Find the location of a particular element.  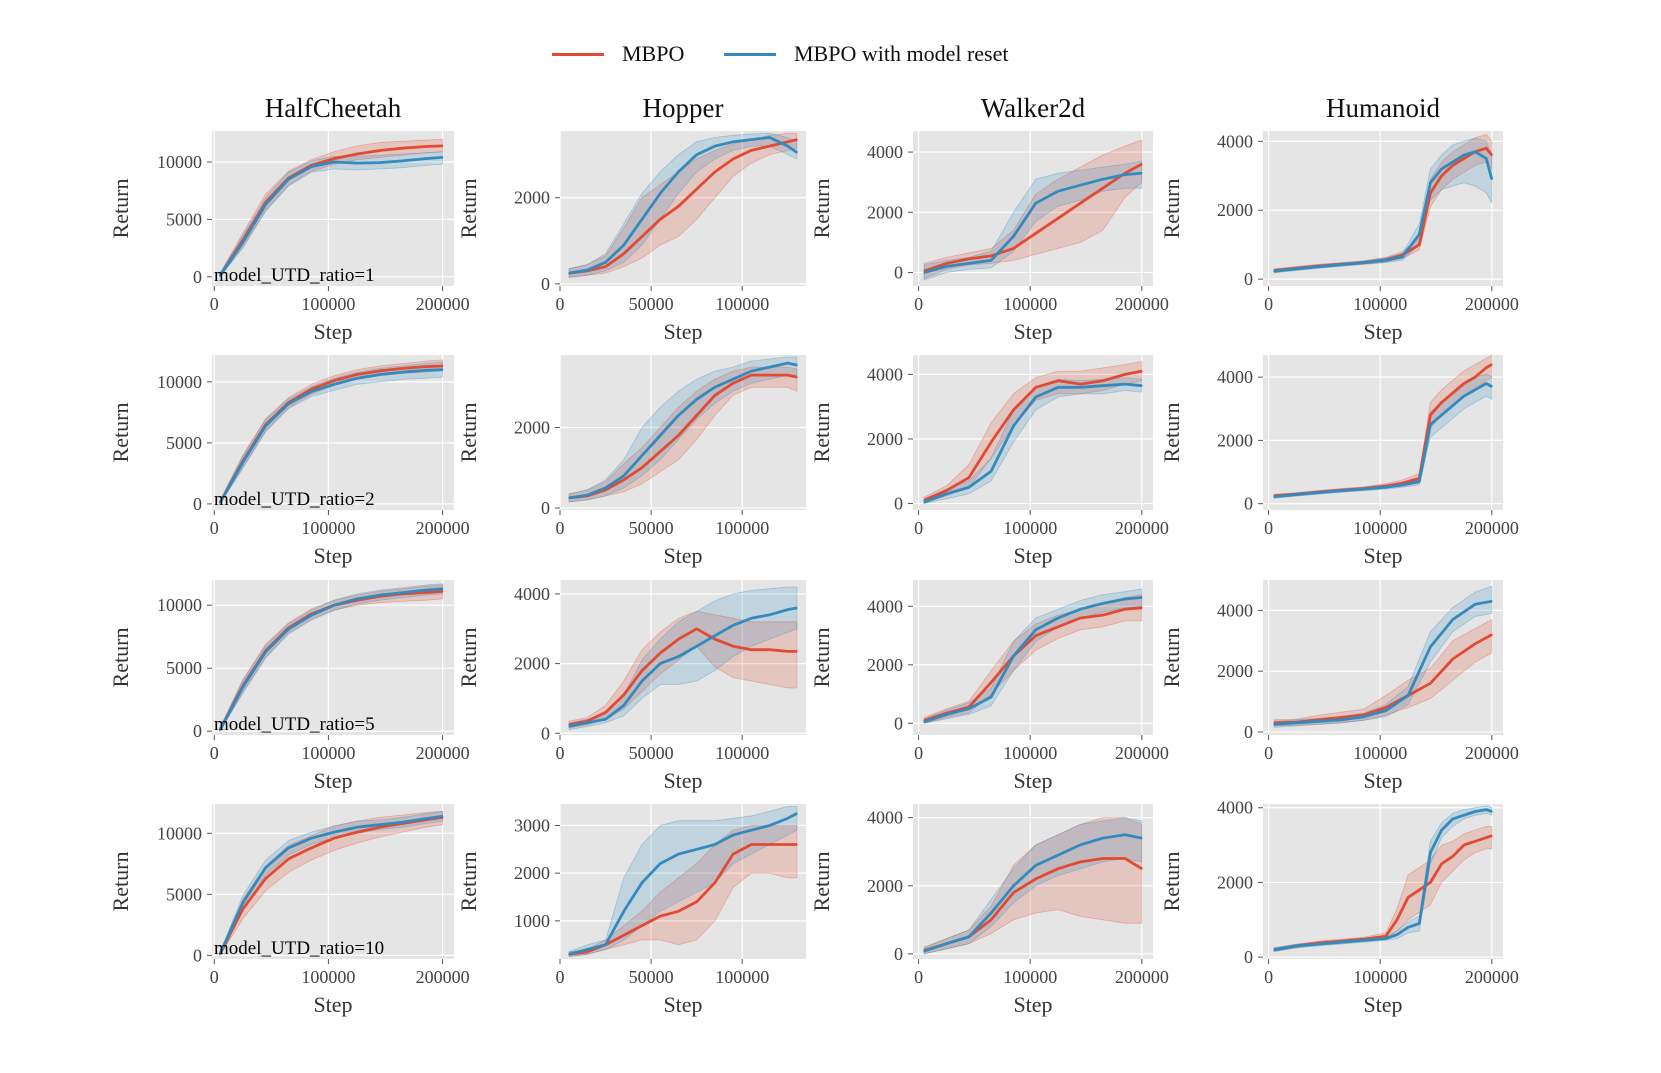

confidence-band-mbpo is located at coordinates (1033, 433).